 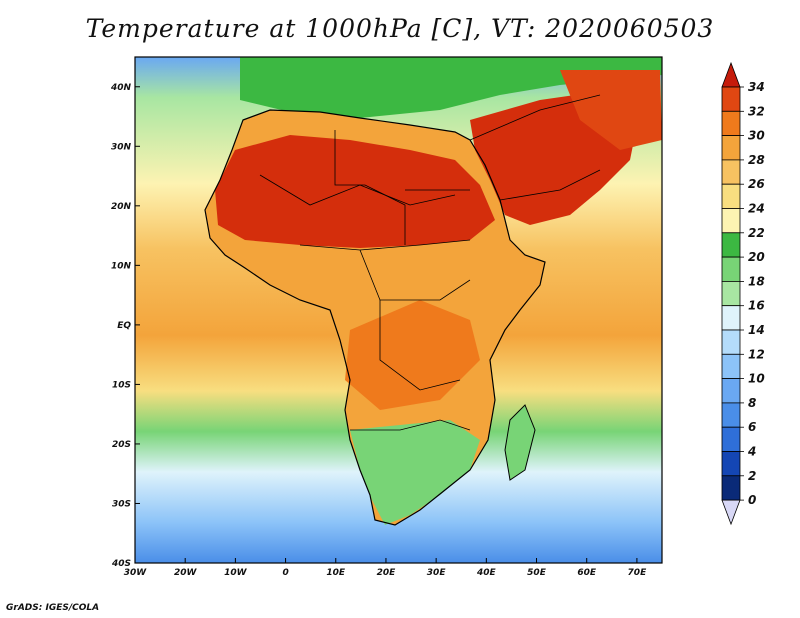 What do you see at coordinates (756, 111) in the screenshot?
I see `colorbar-tick-label: 32` at bounding box center [756, 111].